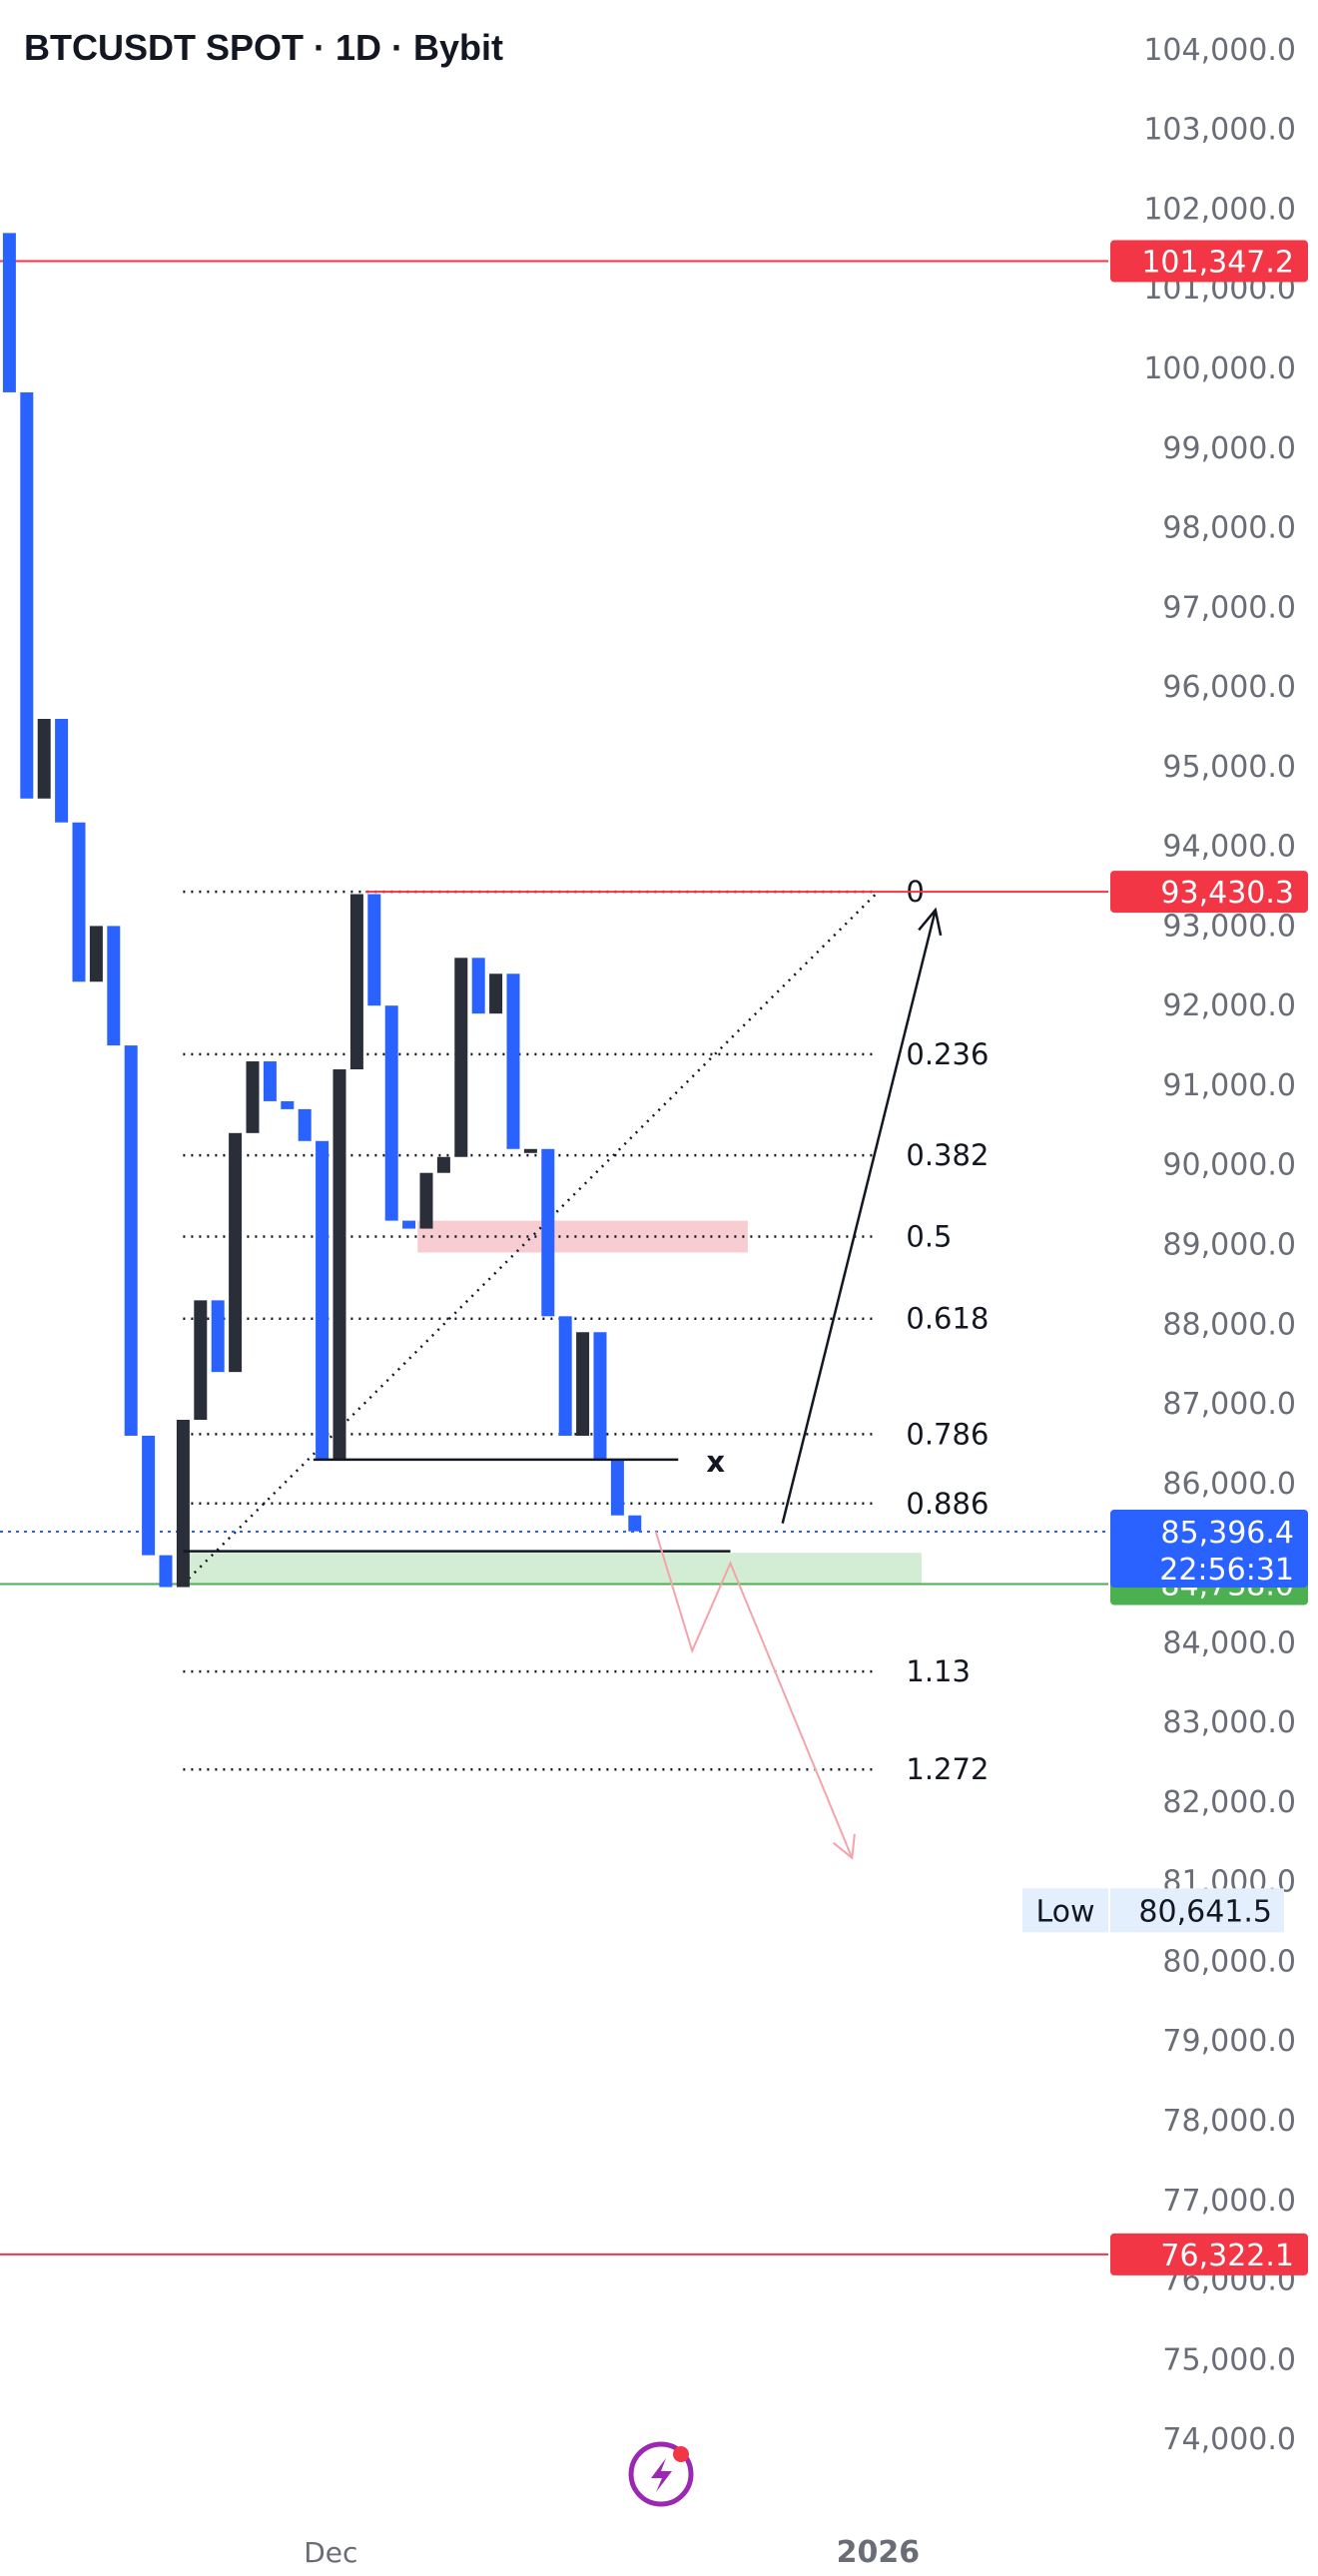 The width and height of the screenshot is (1318, 2576). What do you see at coordinates (1229, 847) in the screenshot?
I see `price-tick-label: 94,000.0` at bounding box center [1229, 847].